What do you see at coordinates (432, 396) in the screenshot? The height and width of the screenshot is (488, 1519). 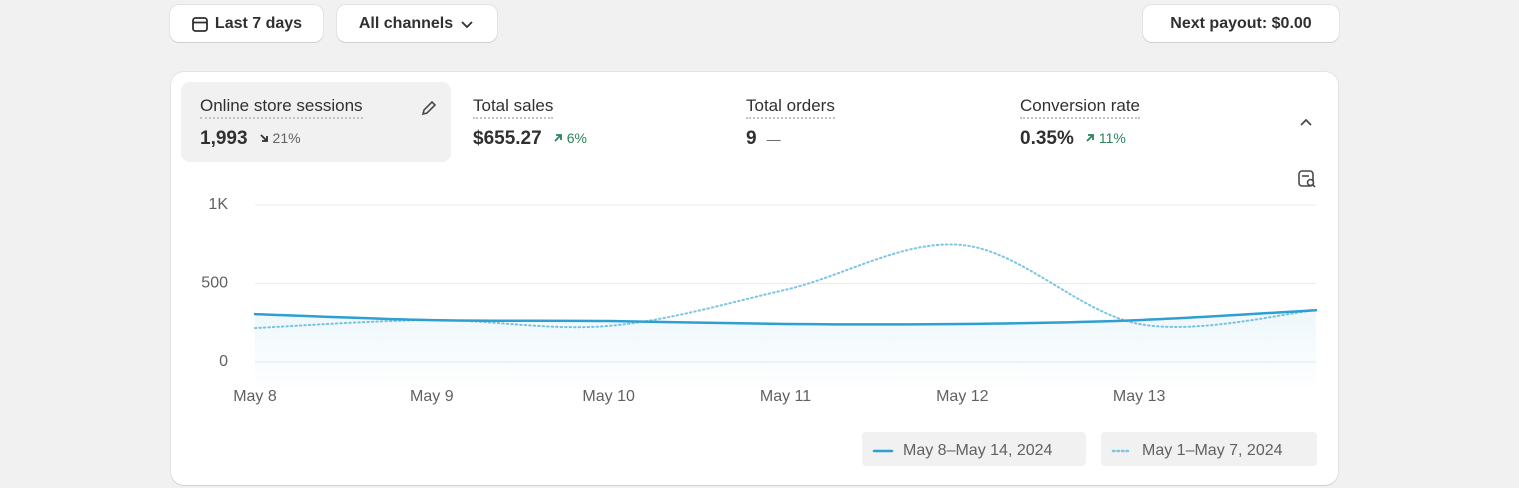 I see `x-tick-label: May 9` at bounding box center [432, 396].